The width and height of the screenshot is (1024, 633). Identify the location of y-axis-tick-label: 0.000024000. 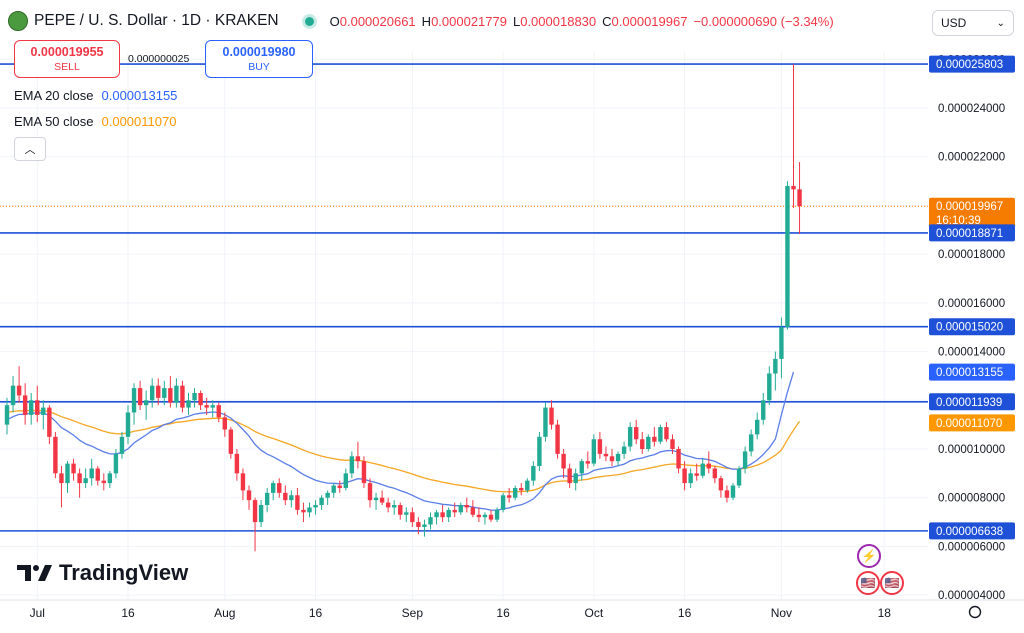
(971, 109).